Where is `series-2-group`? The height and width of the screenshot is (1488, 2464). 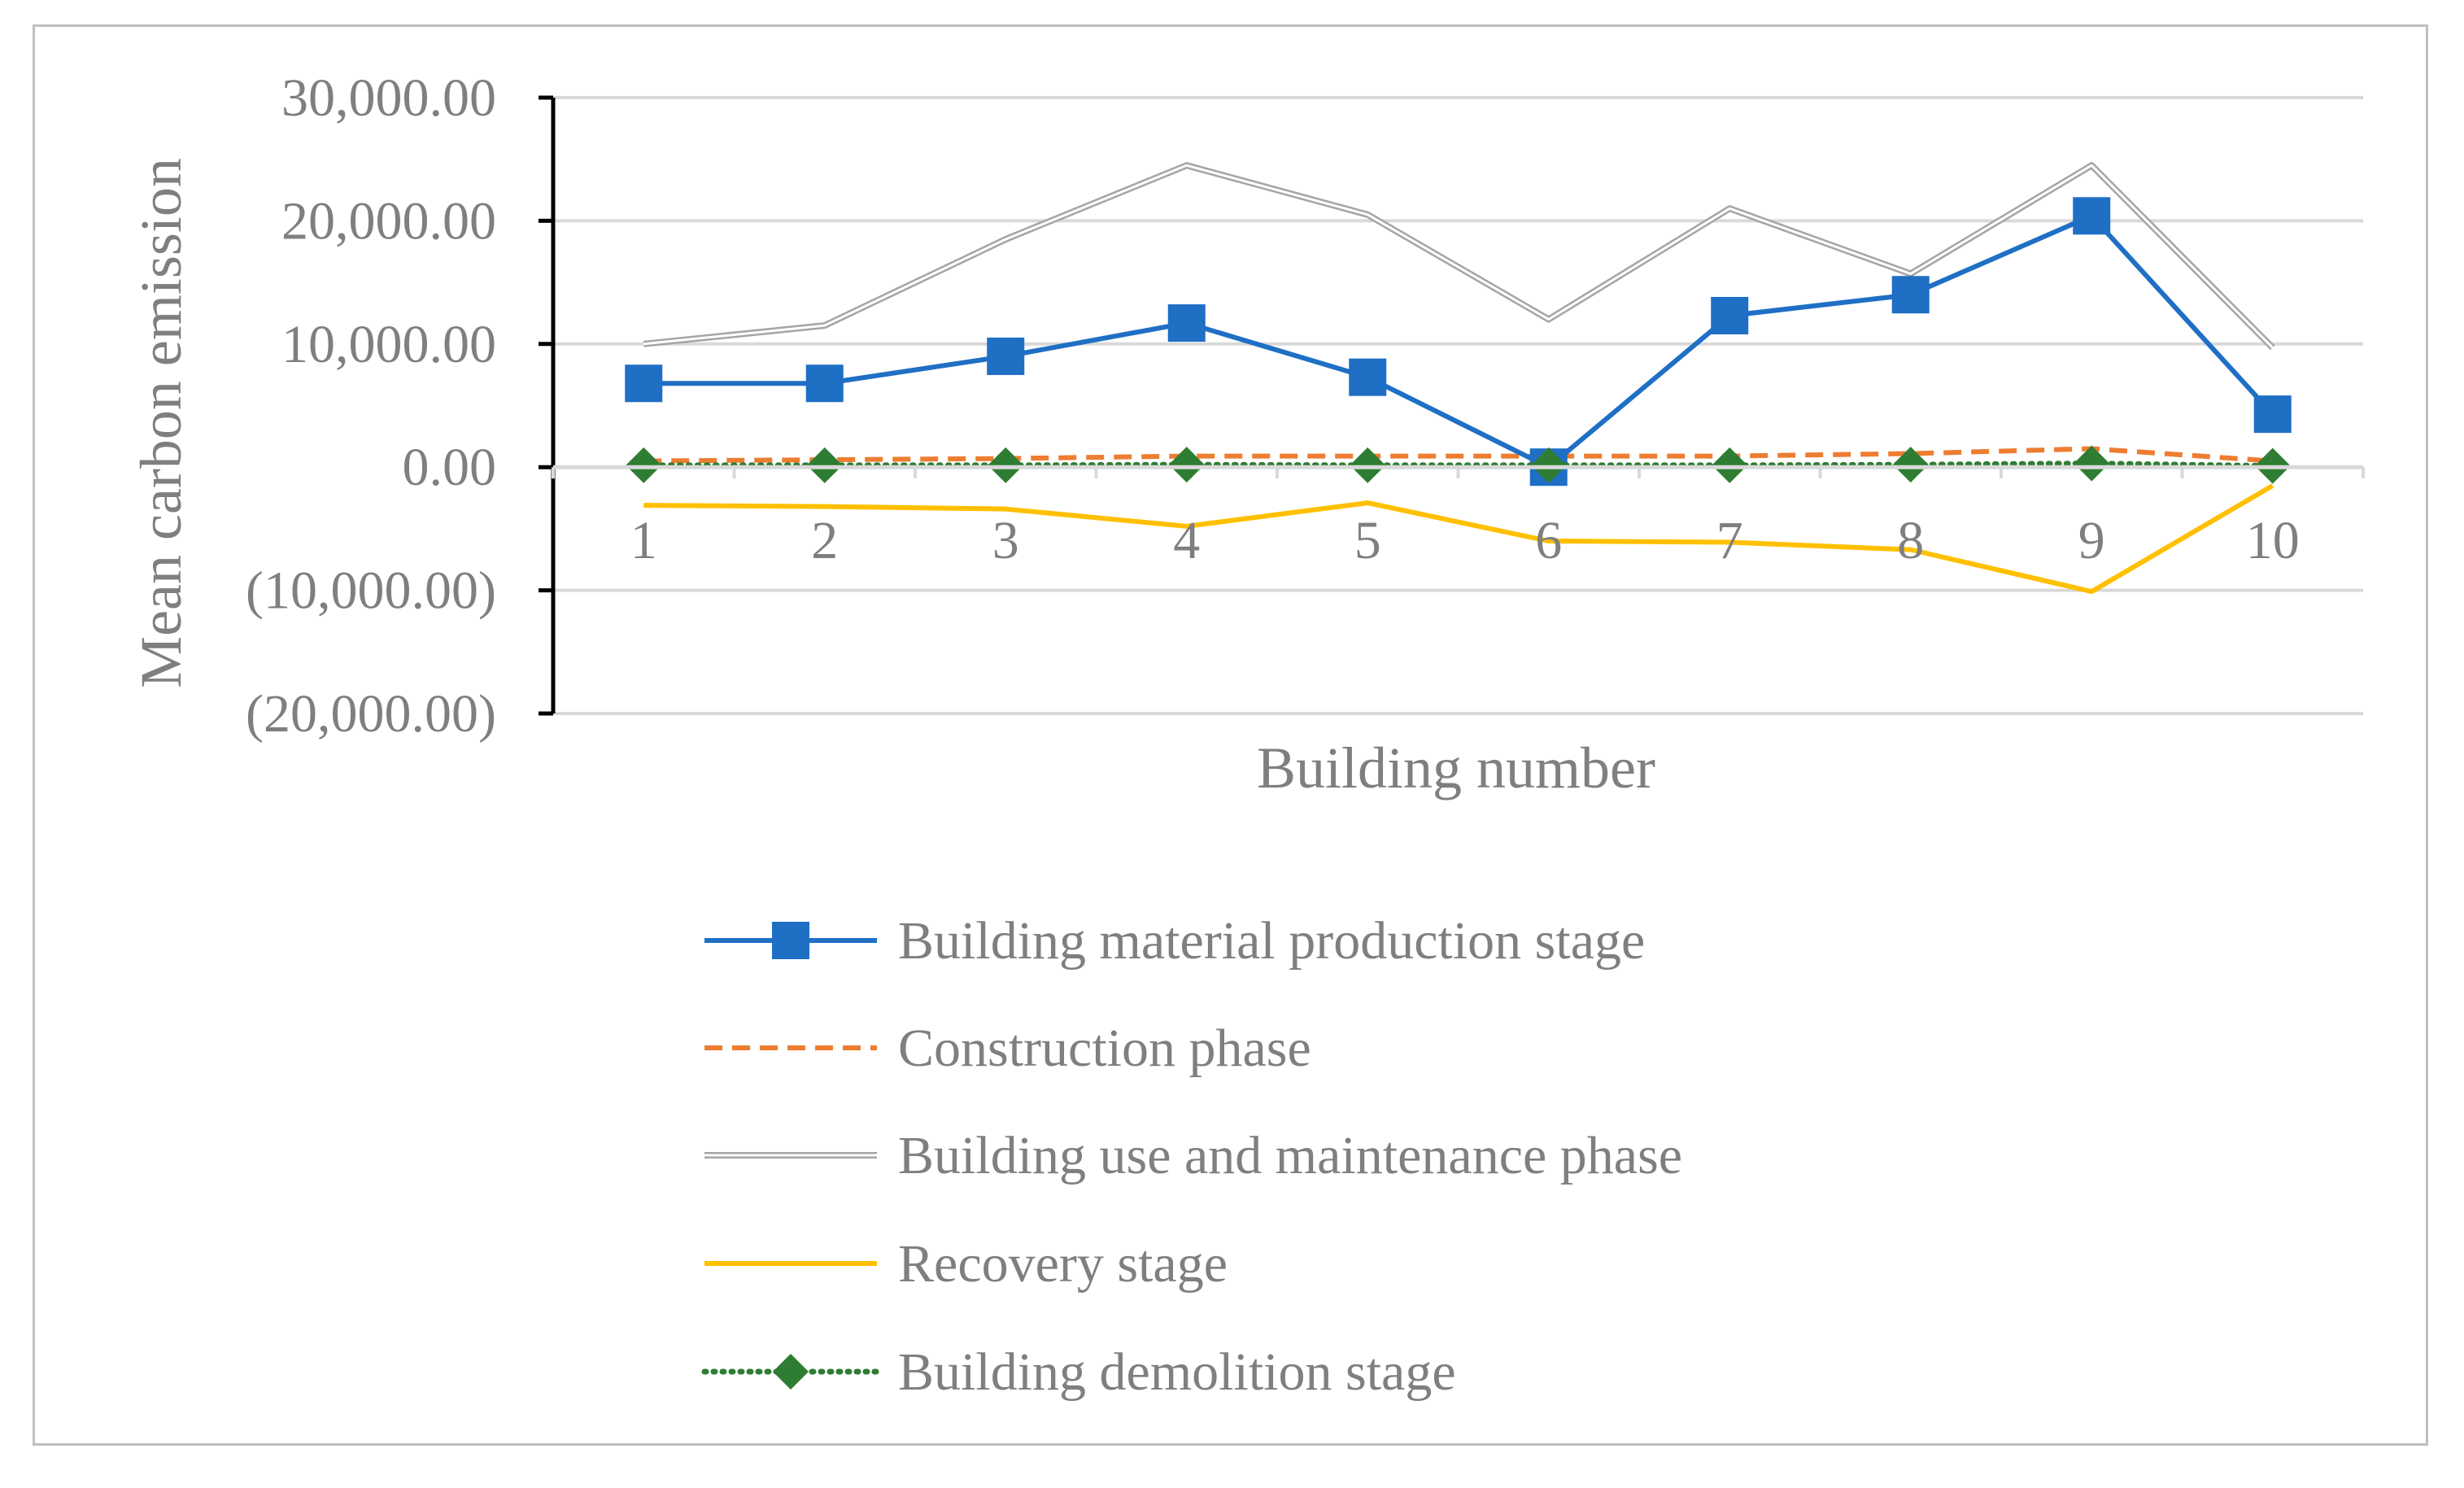
series-2-group is located at coordinates (1458, 455).